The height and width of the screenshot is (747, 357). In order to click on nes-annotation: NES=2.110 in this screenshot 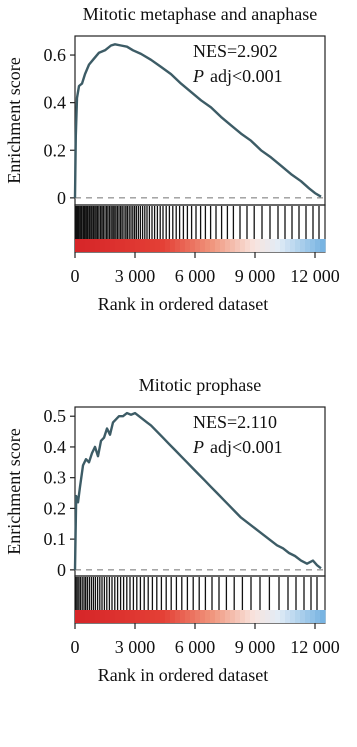, I will do `click(235, 422)`.